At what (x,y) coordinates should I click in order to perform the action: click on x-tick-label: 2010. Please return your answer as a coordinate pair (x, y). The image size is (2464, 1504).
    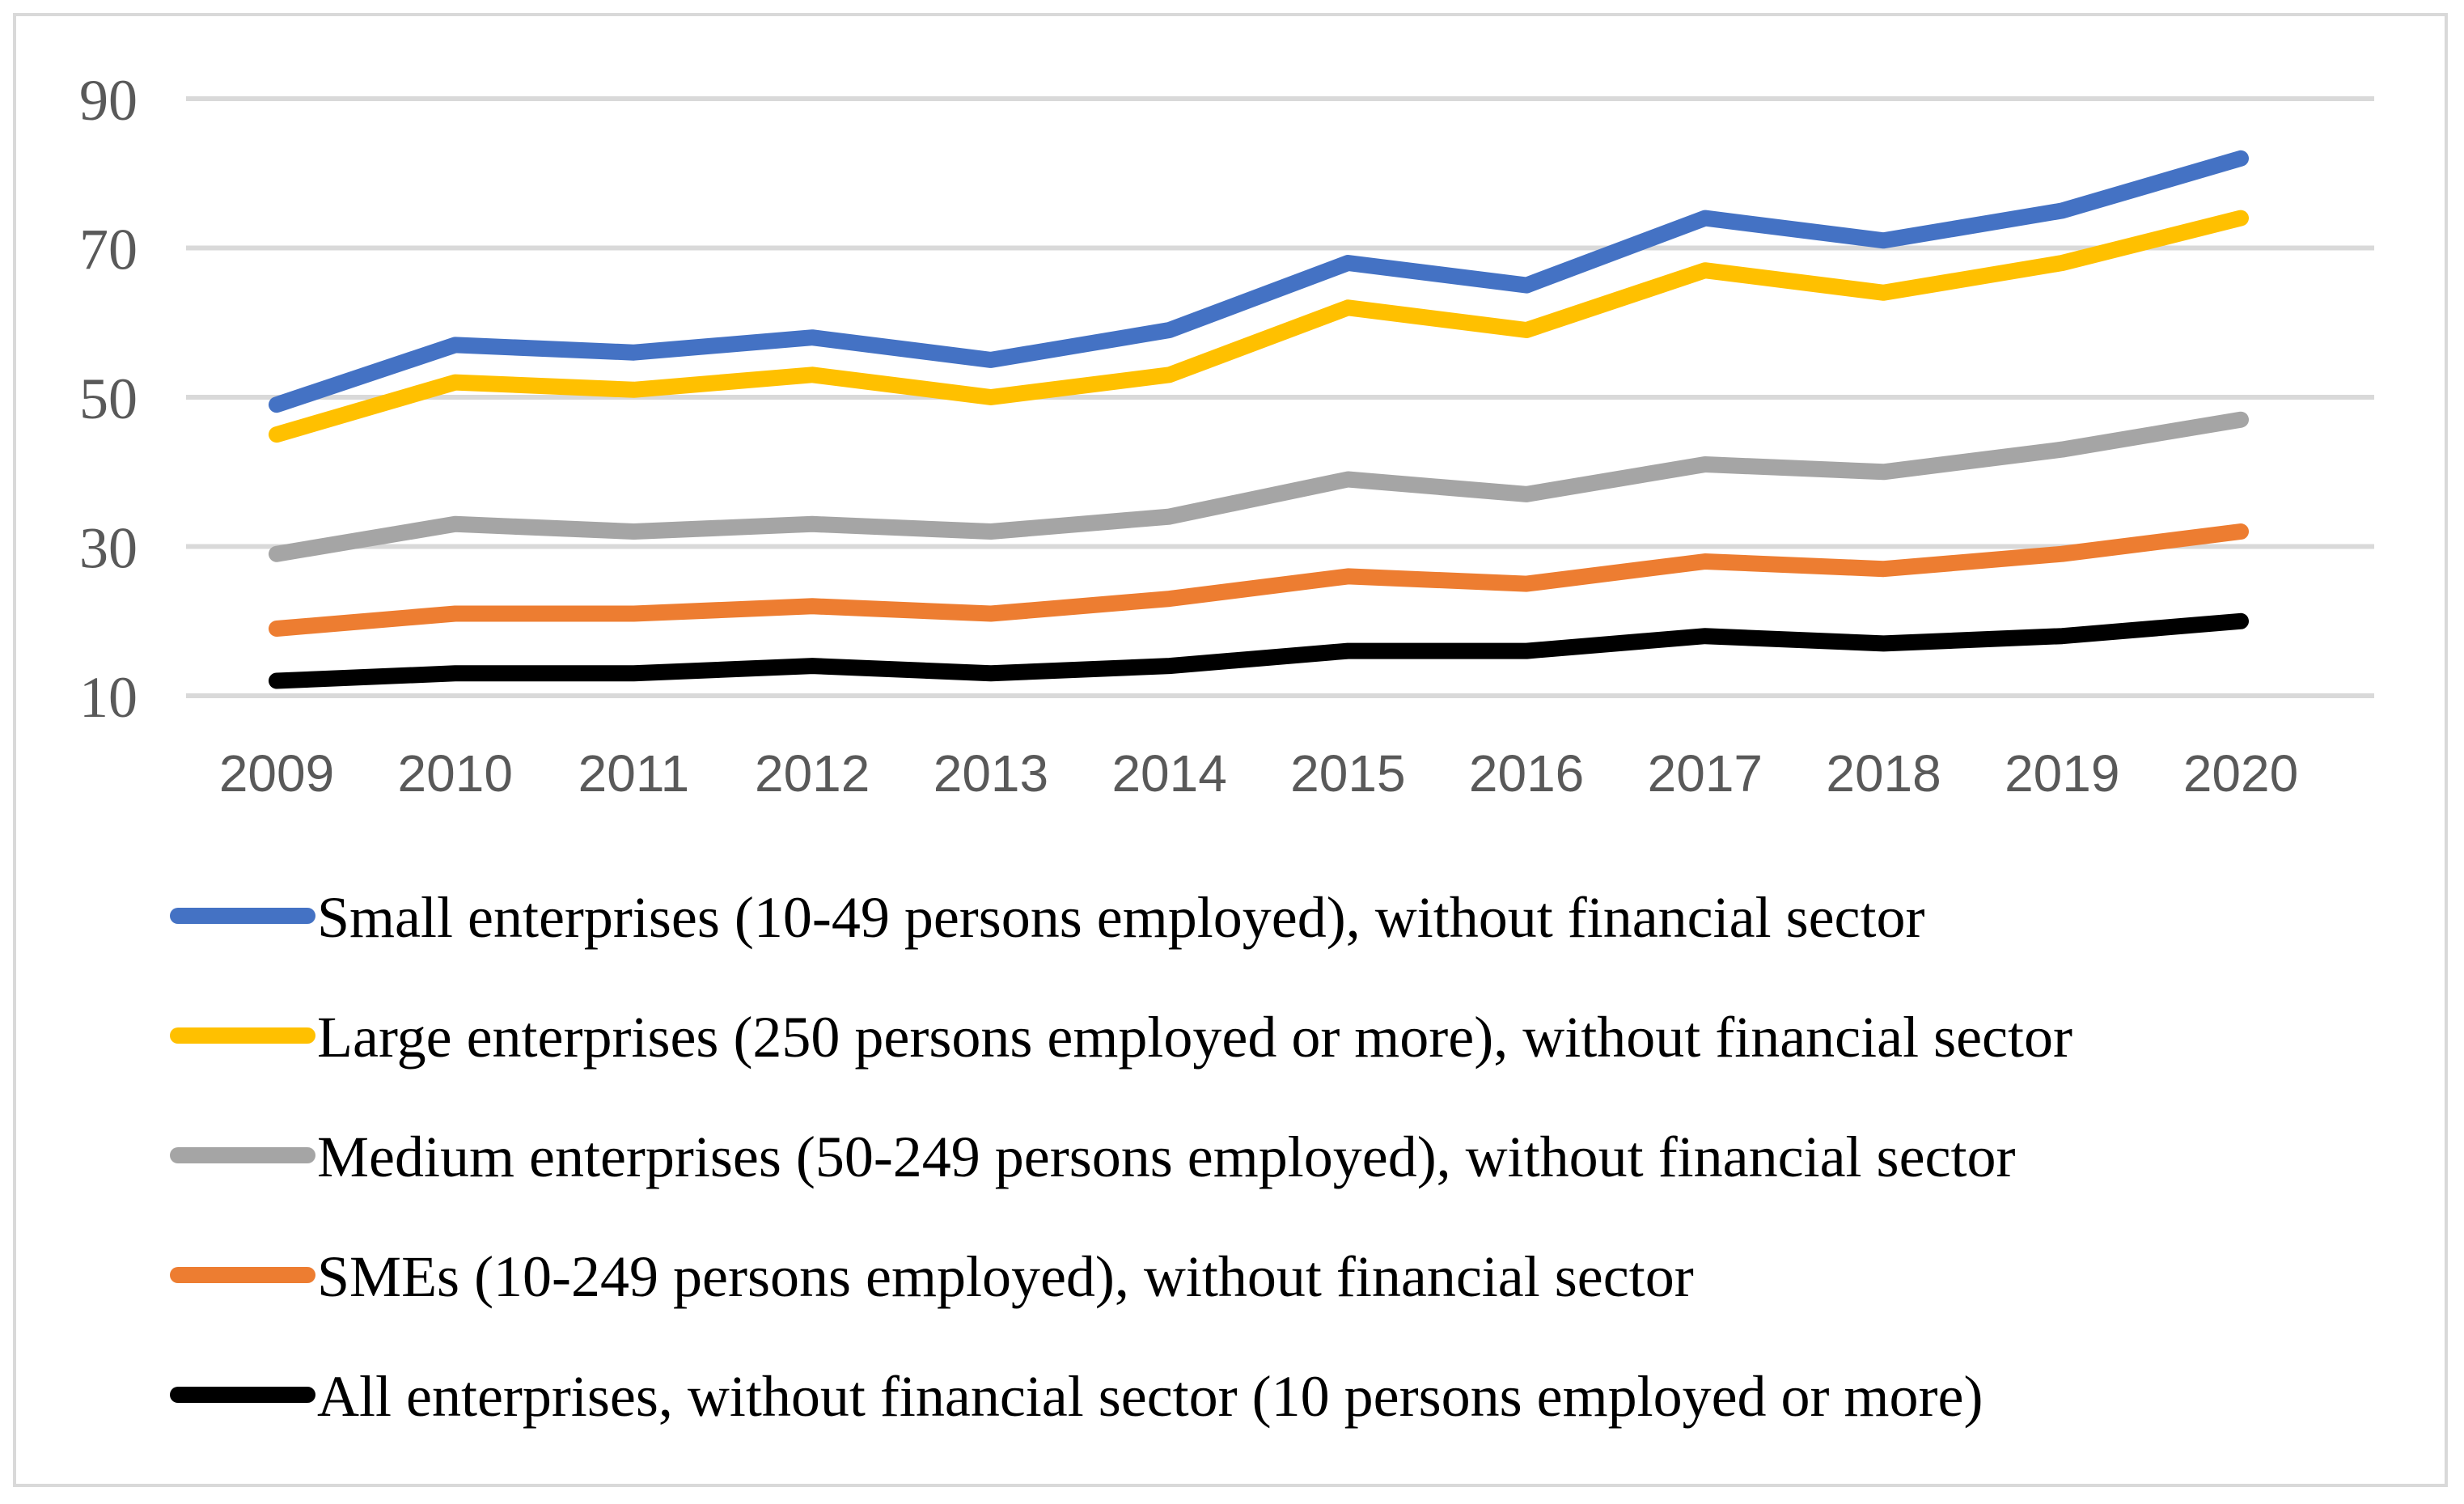
    Looking at the image, I should click on (455, 773).